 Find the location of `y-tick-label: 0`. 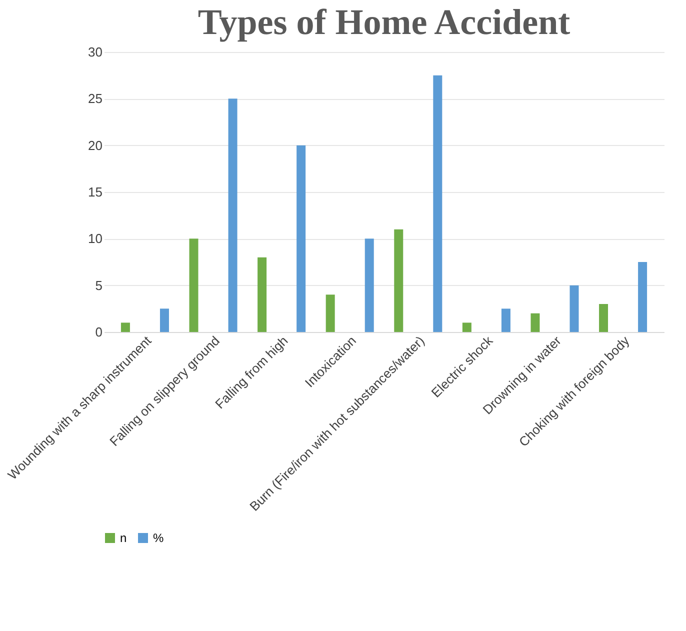

y-tick-label: 0 is located at coordinates (98, 332).